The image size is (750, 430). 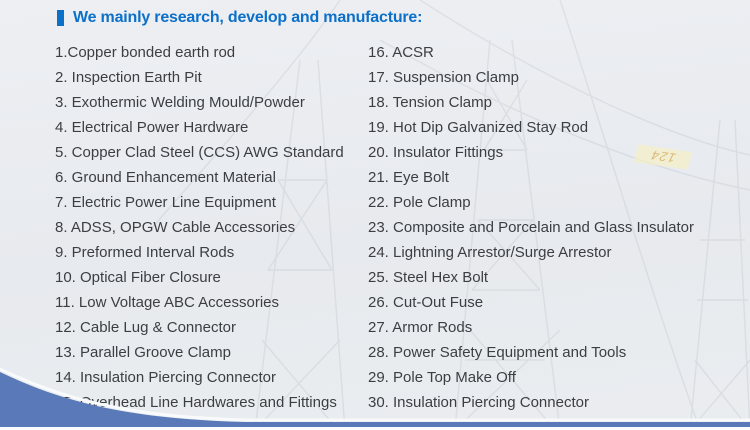 What do you see at coordinates (180, 102) in the screenshot?
I see `list-item: 3. Exothermic Welding Mould/Powder` at bounding box center [180, 102].